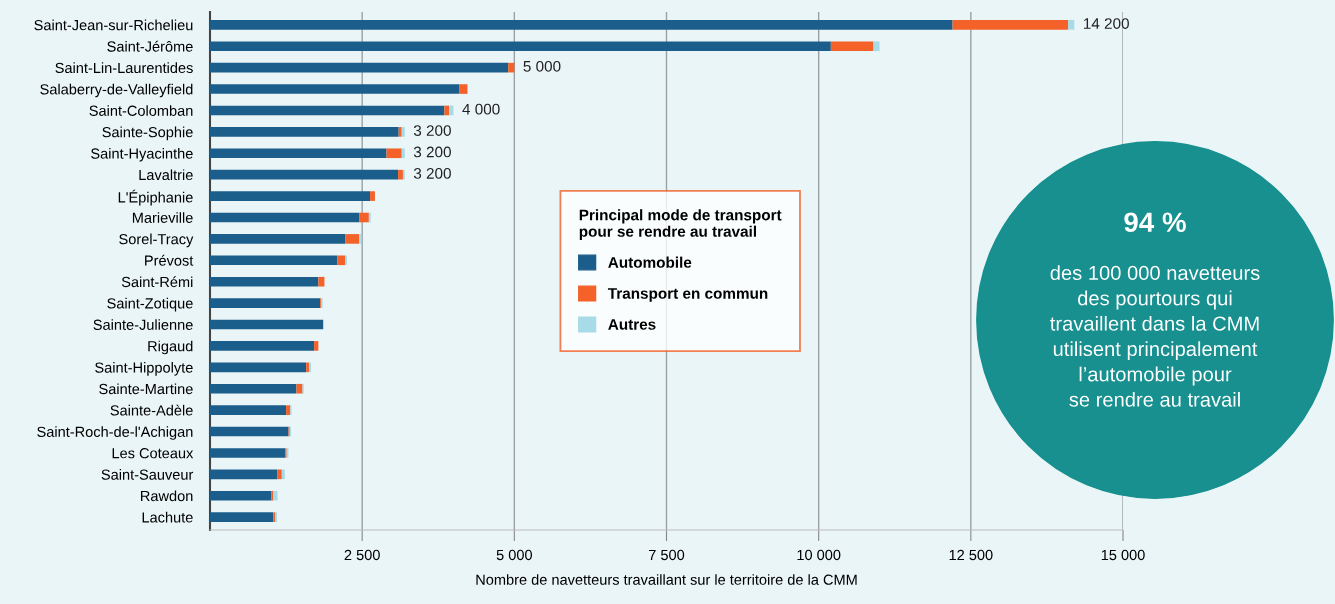 The height and width of the screenshot is (604, 1335). What do you see at coordinates (153, 453) in the screenshot?
I see `y-tick-label: Les Coteaux` at bounding box center [153, 453].